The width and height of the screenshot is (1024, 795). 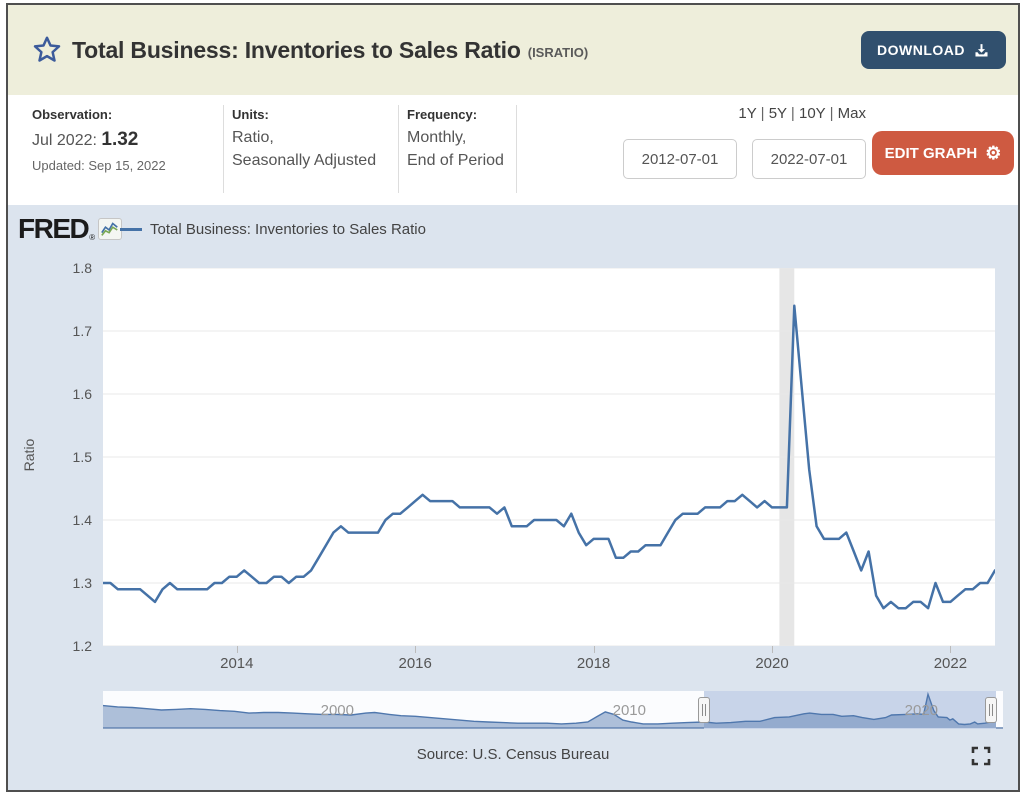 I want to click on range-5y: 5Y, so click(x=784, y=113).